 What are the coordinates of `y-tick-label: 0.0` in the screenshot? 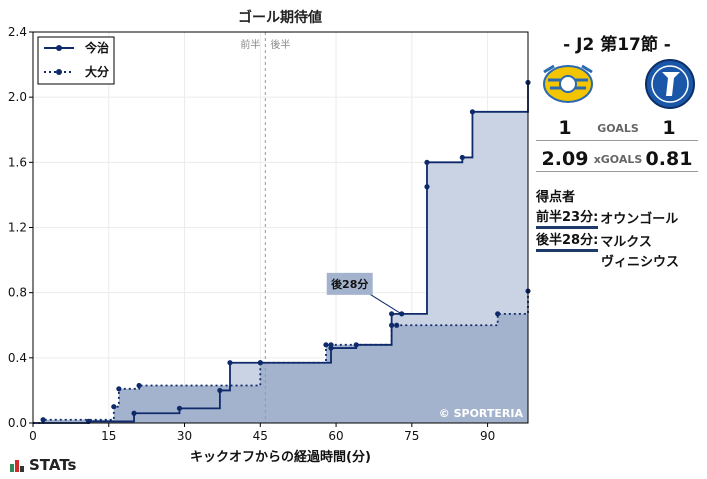 It's located at (17, 423).